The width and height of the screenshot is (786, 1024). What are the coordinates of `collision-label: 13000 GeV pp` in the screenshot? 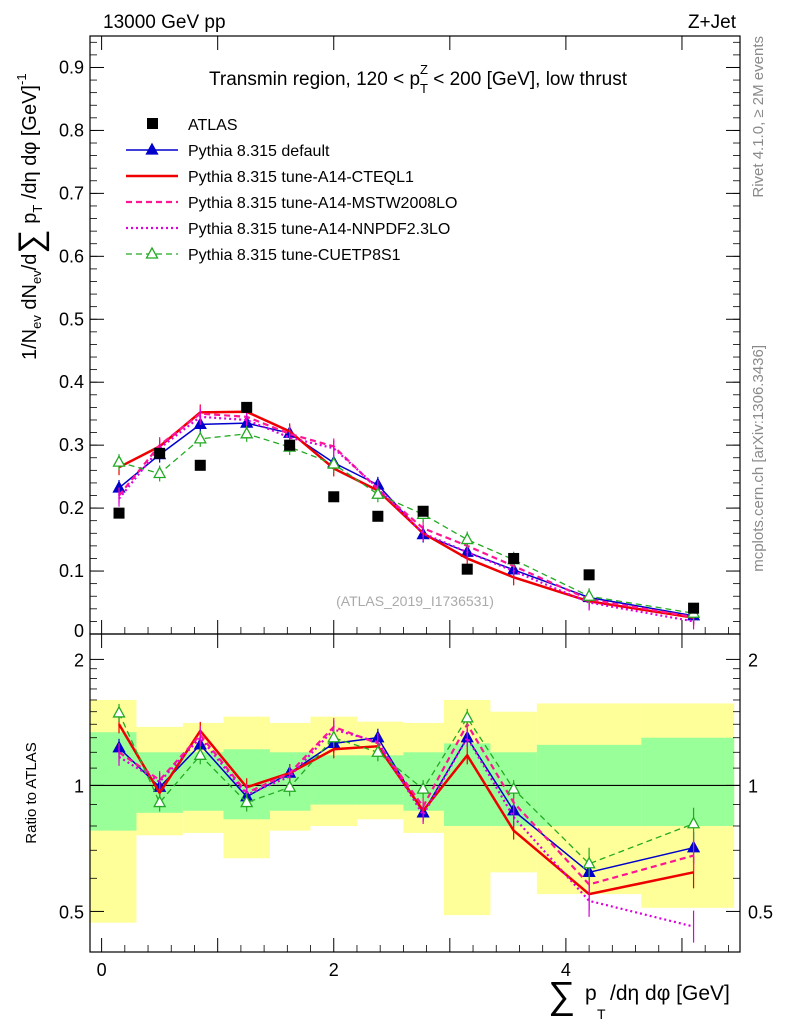 It's located at (164, 22).